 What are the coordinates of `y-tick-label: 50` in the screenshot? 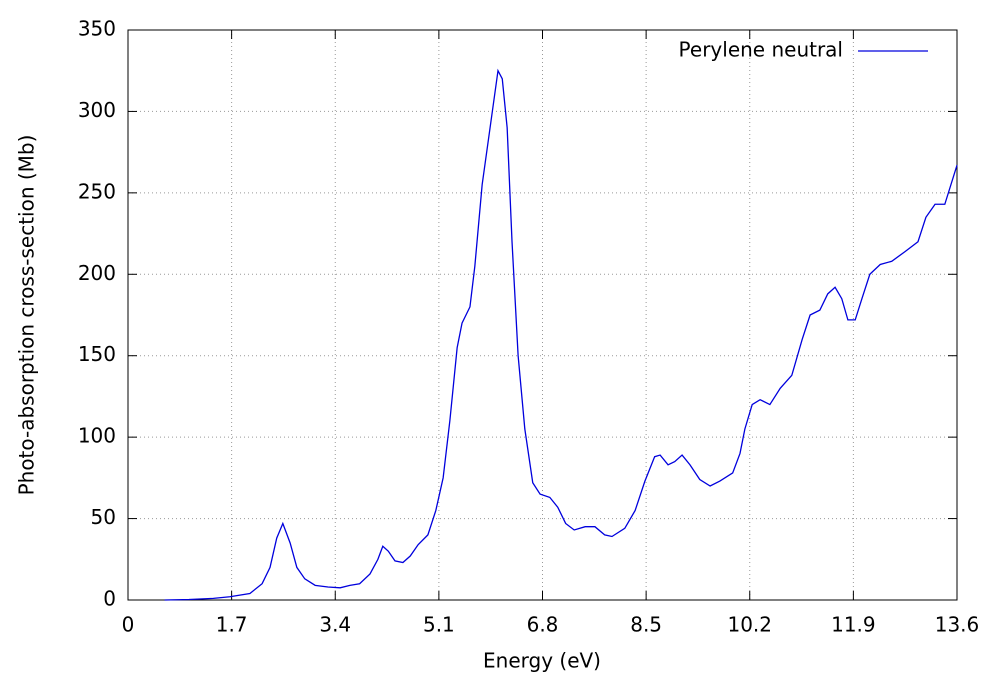 It's located at (103, 517).